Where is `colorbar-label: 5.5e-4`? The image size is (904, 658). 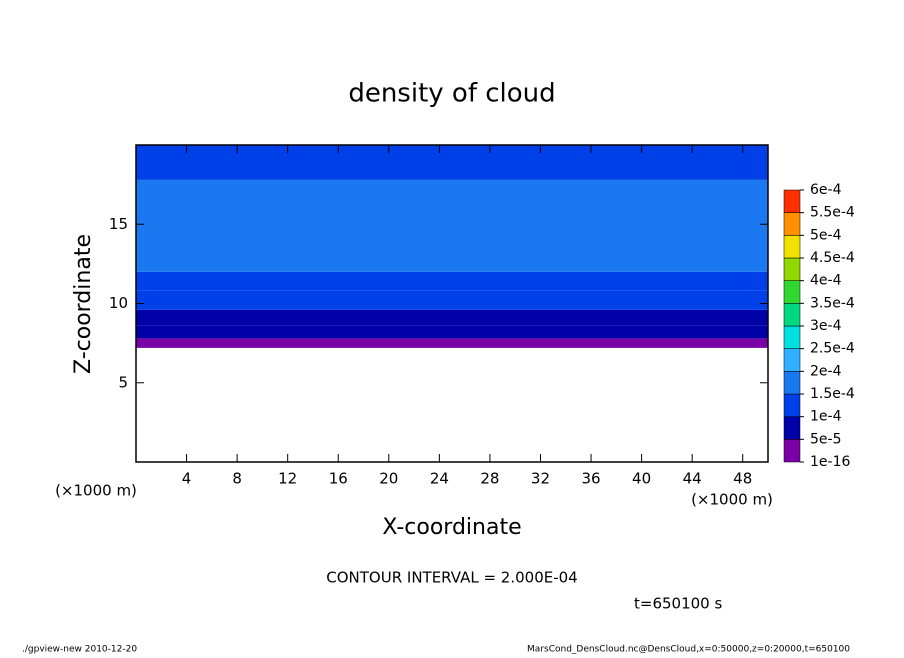
colorbar-label: 5.5e-4 is located at coordinates (832, 213).